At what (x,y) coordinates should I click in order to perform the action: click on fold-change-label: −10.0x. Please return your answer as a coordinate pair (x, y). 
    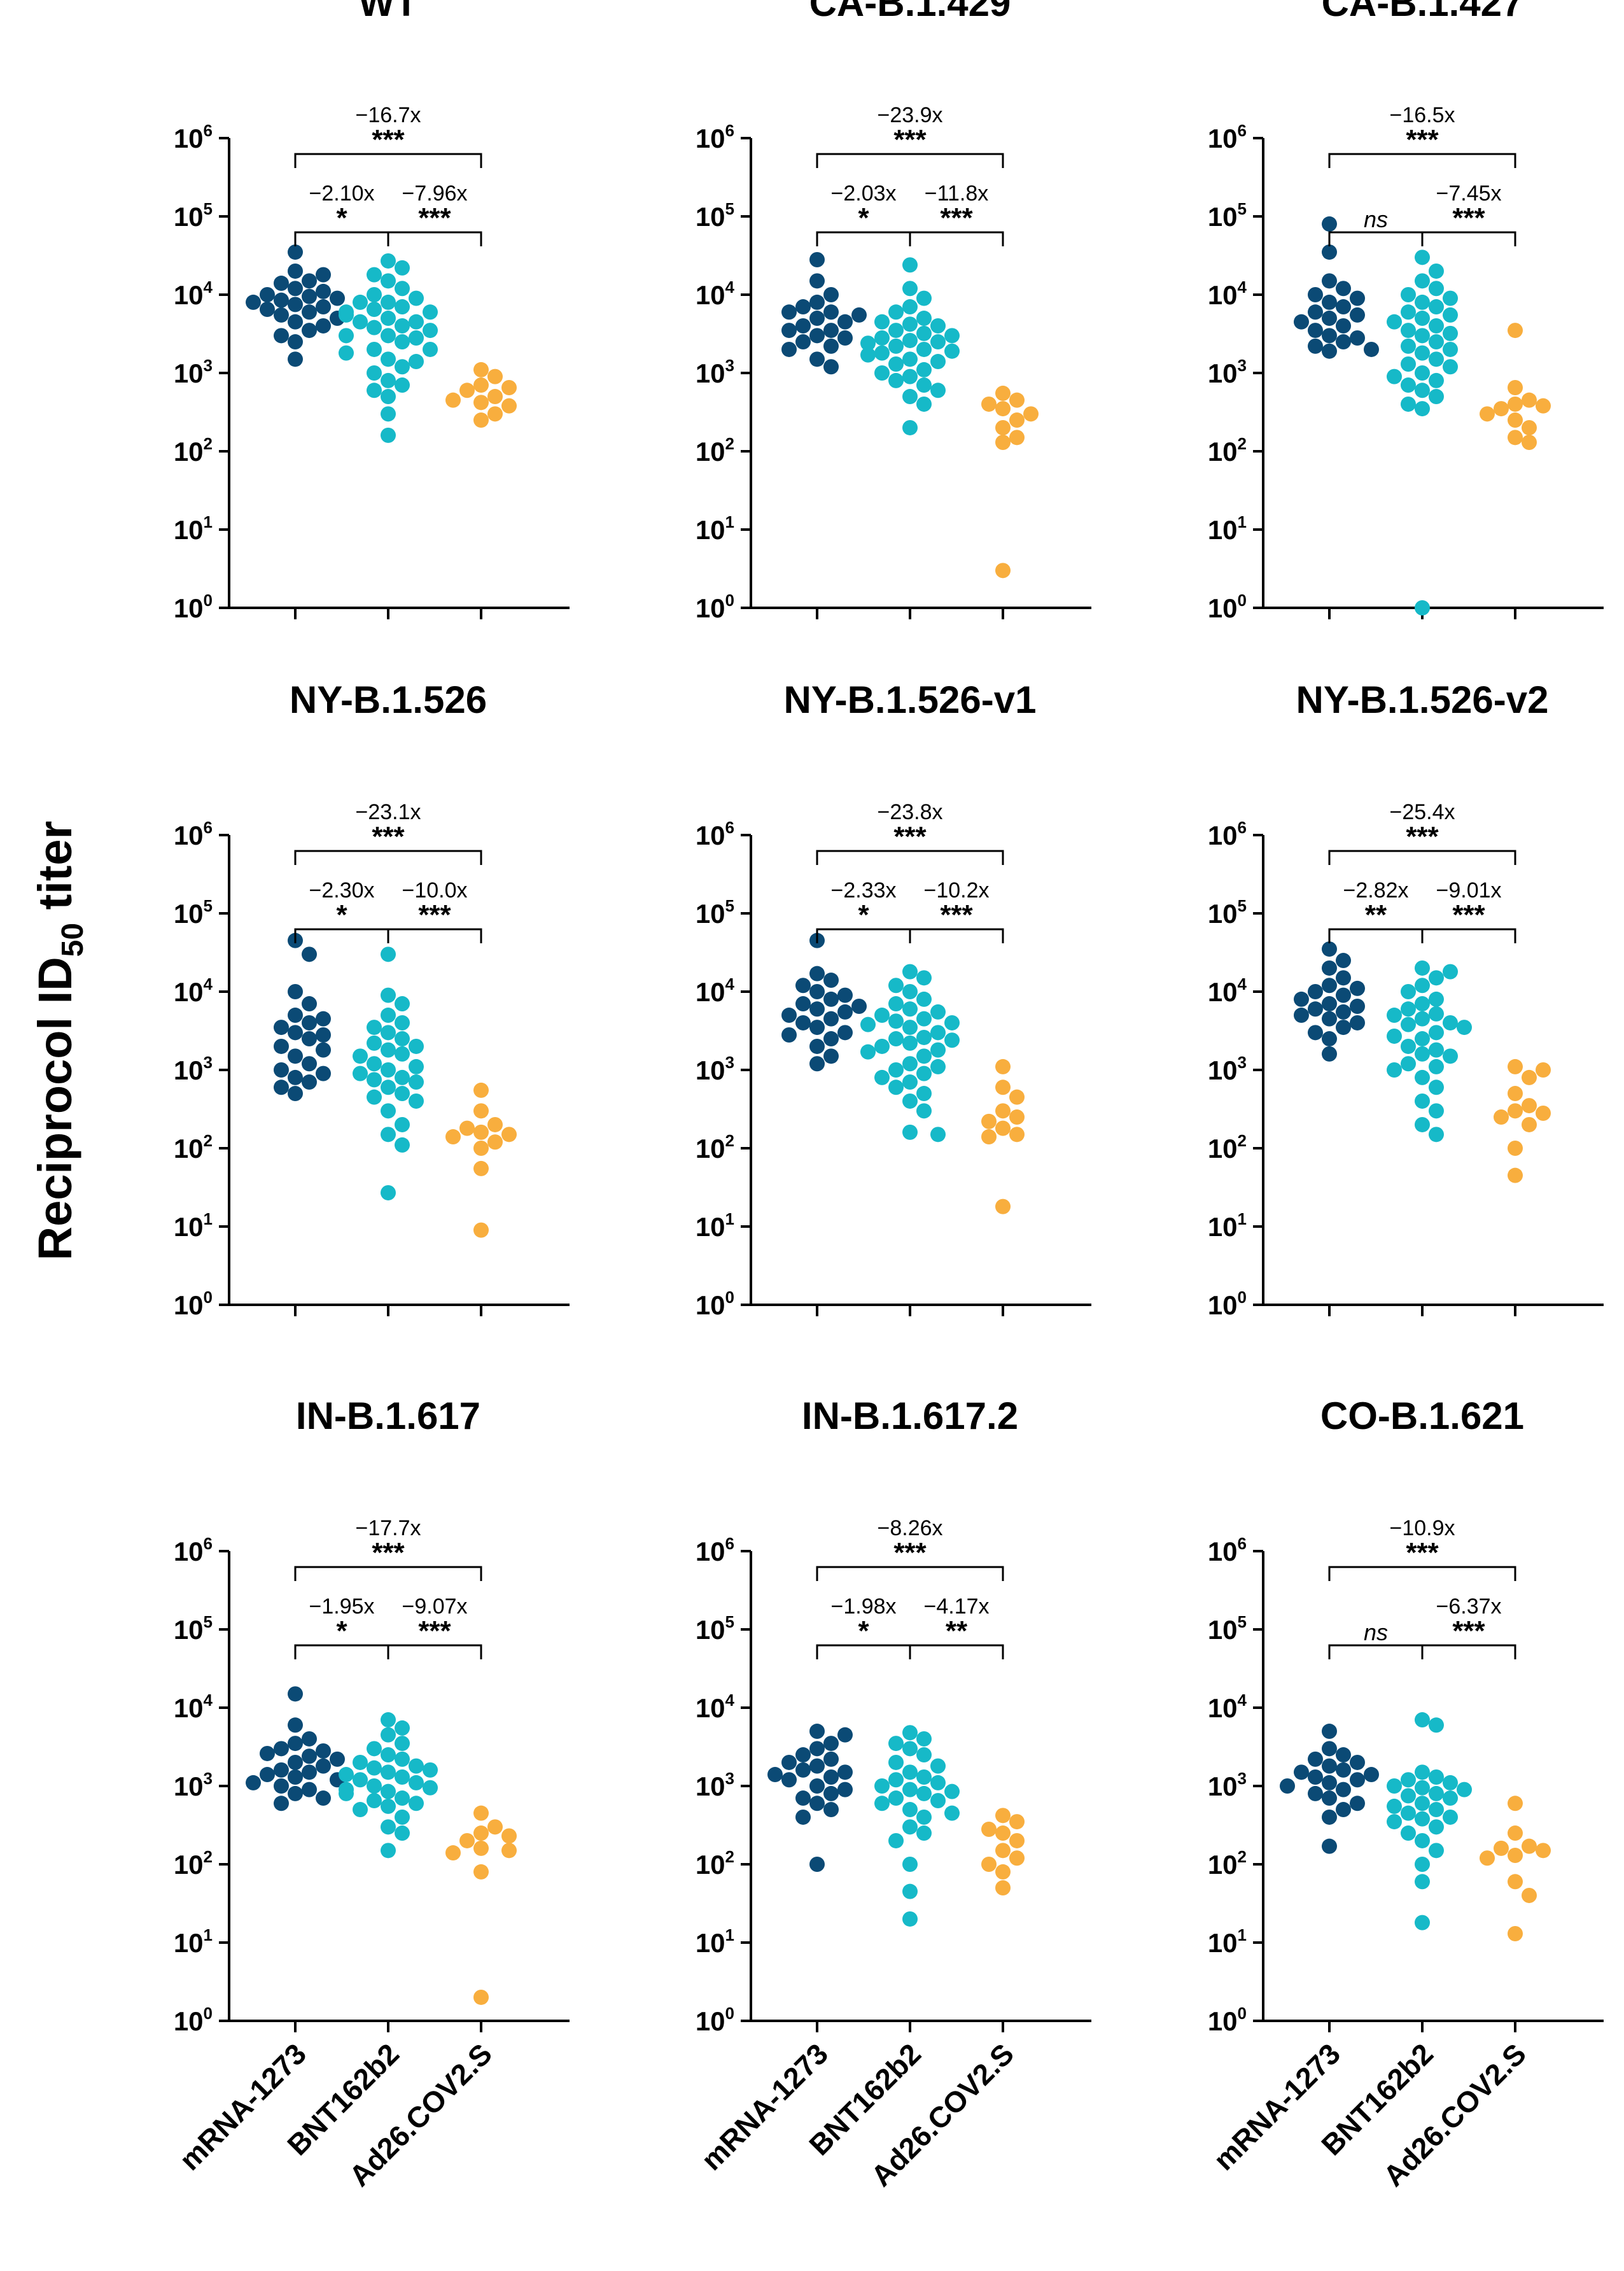
    Looking at the image, I should click on (434, 890).